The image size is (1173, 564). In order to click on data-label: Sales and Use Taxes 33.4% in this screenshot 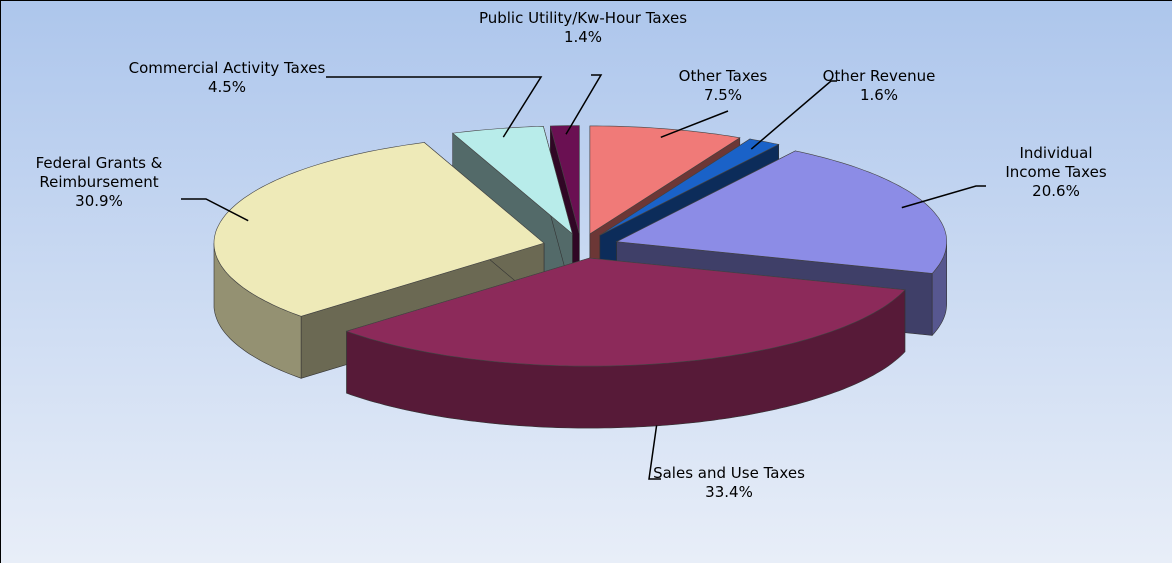, I will do `click(729, 483)`.